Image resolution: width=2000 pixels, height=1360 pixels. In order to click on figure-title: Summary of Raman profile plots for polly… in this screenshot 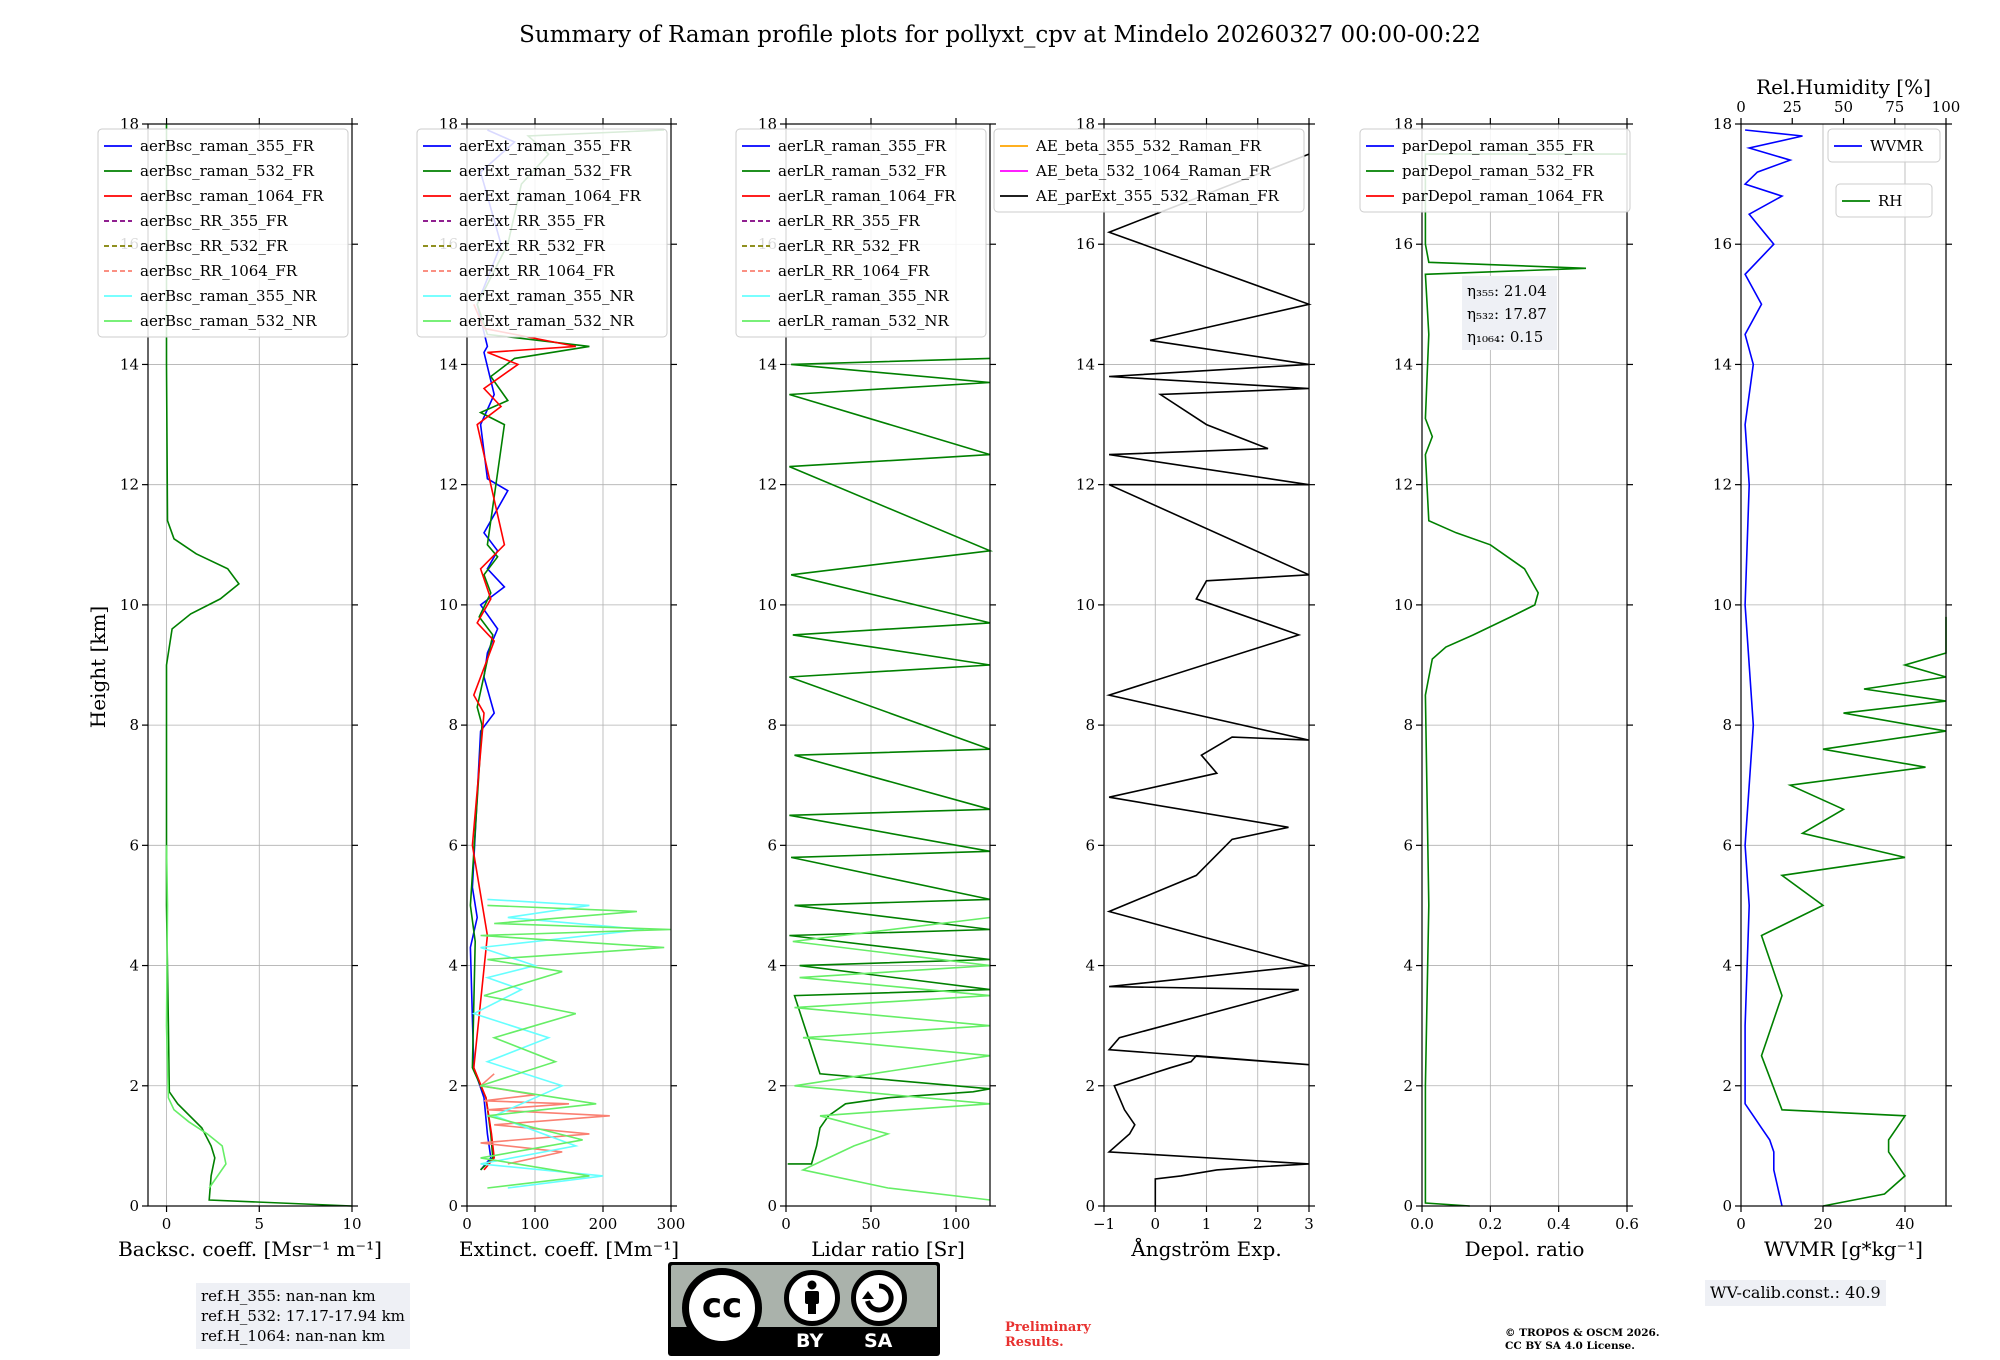, I will do `click(1000, 35)`.